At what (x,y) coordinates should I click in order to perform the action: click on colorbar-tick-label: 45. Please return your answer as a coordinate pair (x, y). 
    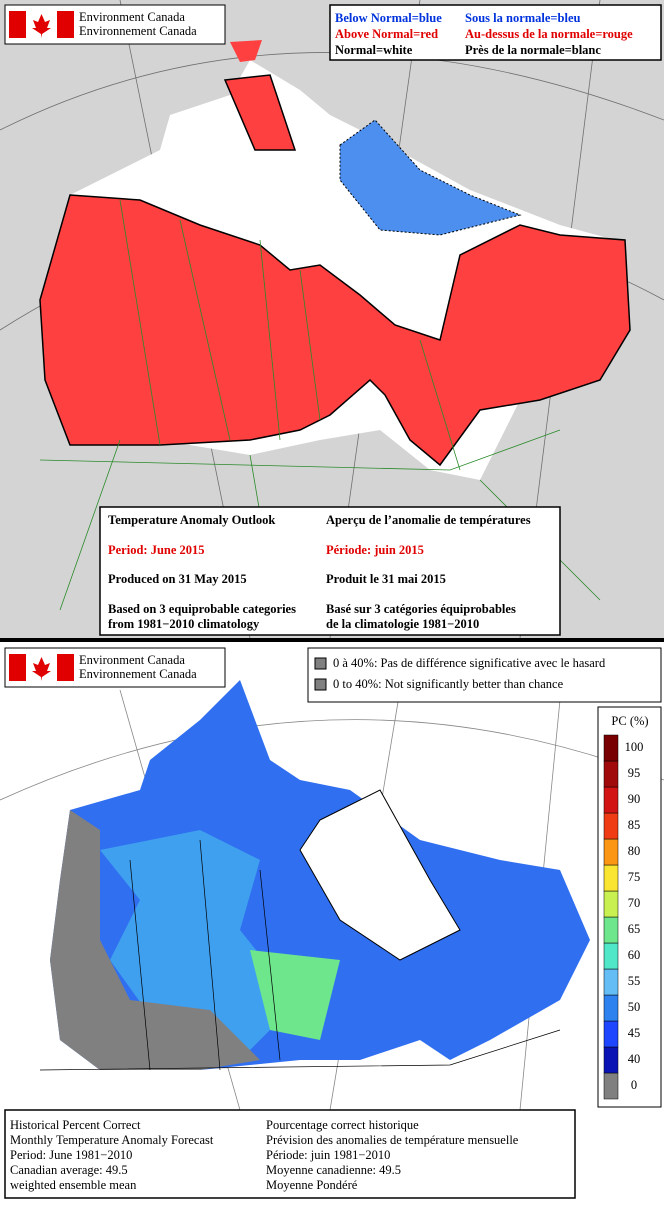
    Looking at the image, I should click on (634, 1033).